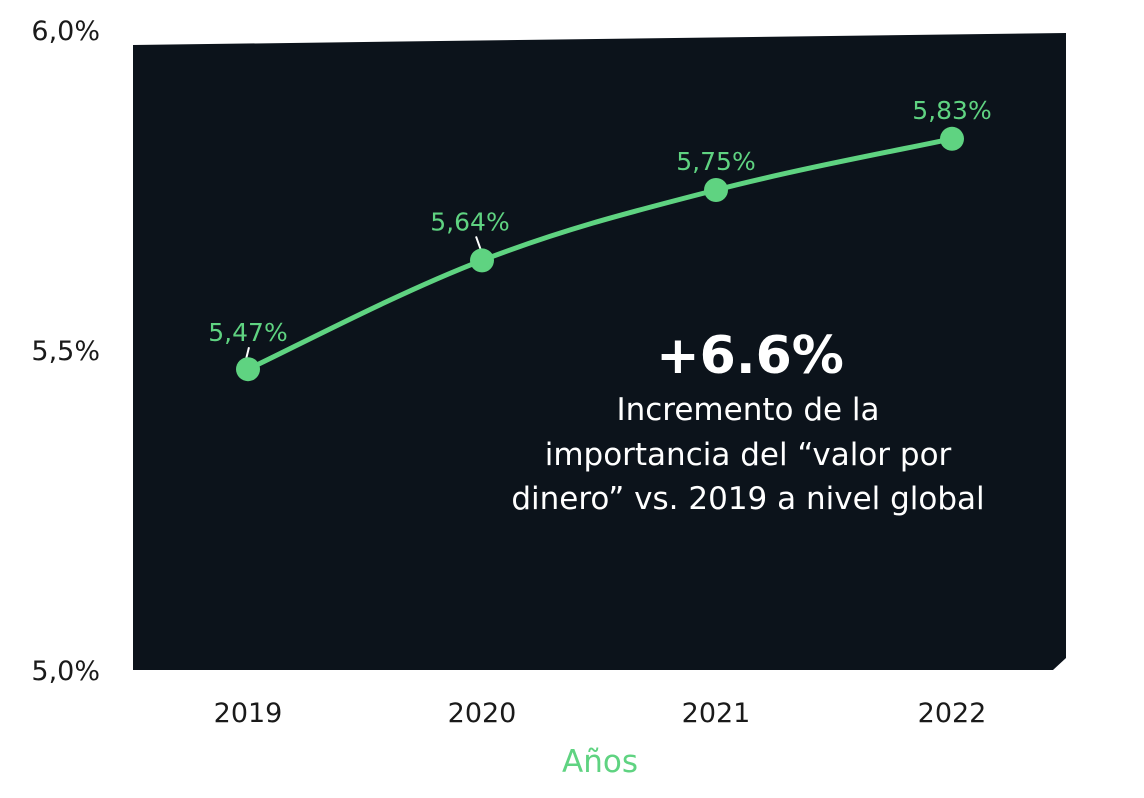 This screenshot has width=1144, height=798. I want to click on data-label: 5,47%, so click(247, 332).